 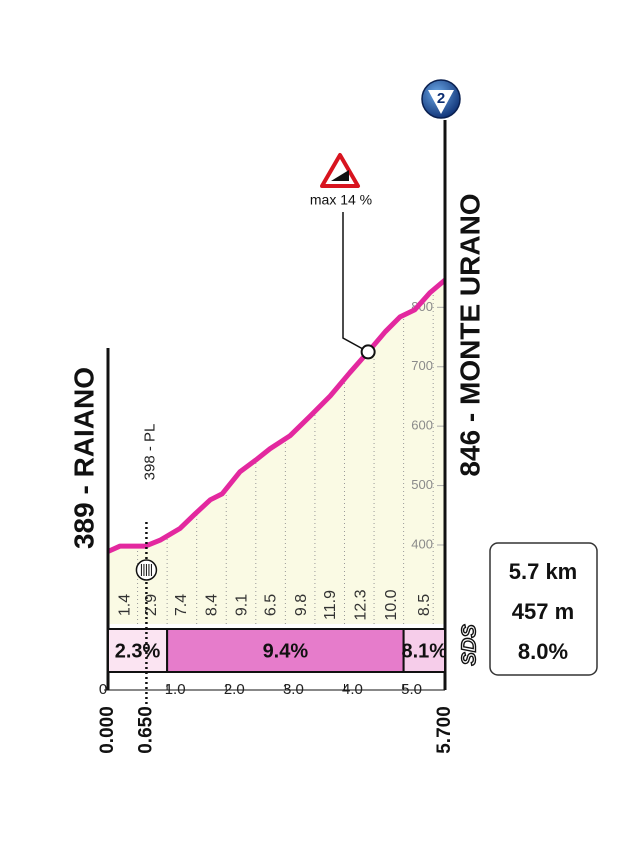 What do you see at coordinates (422, 543) in the screenshot?
I see `y-tick-label: 400` at bounding box center [422, 543].